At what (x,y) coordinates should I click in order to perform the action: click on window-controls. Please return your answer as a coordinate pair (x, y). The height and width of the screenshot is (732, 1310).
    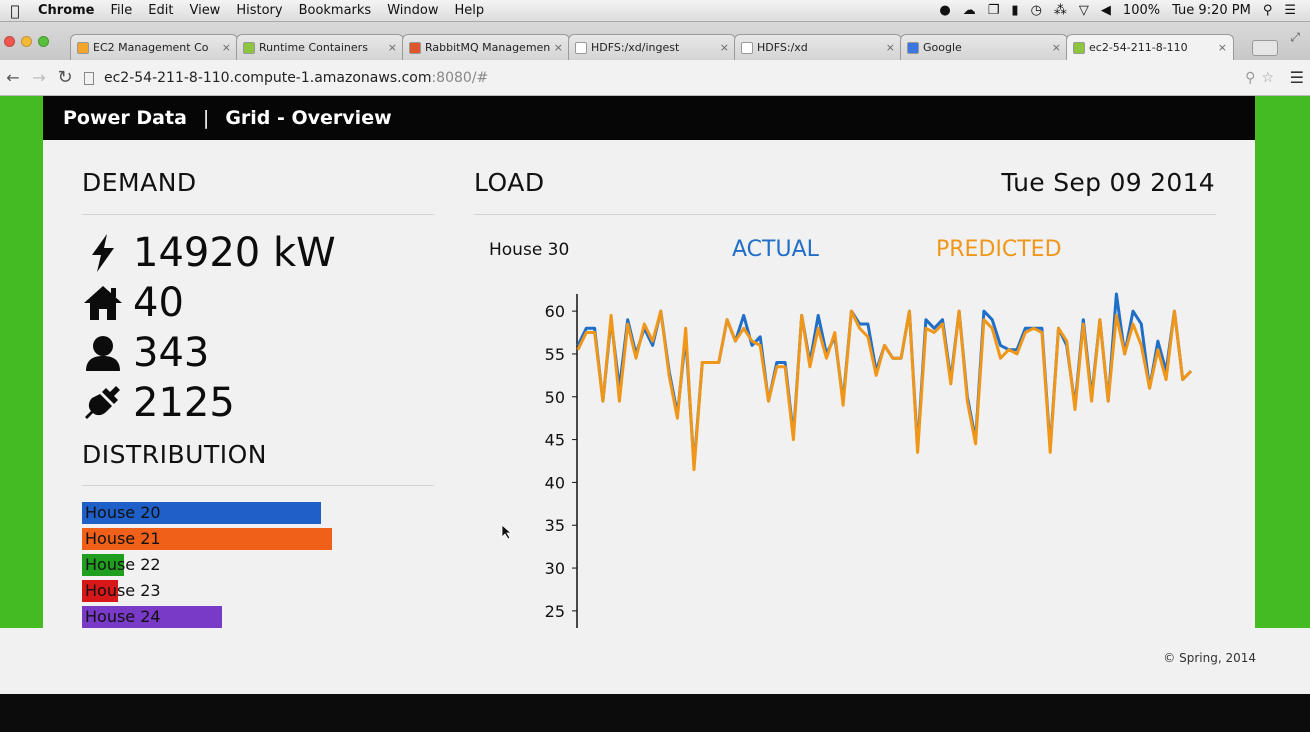
    Looking at the image, I should click on (26, 41).